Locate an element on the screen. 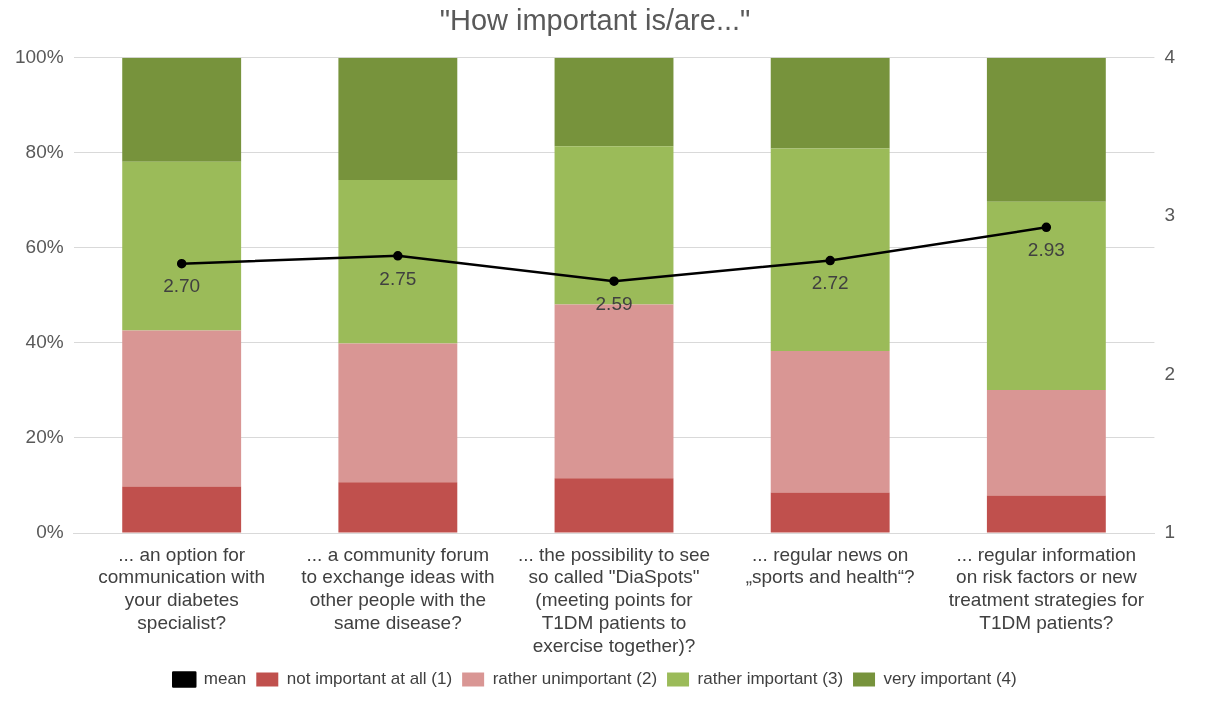 The image size is (1205, 703). legend-label: rather important (3) is located at coordinates (770, 679).